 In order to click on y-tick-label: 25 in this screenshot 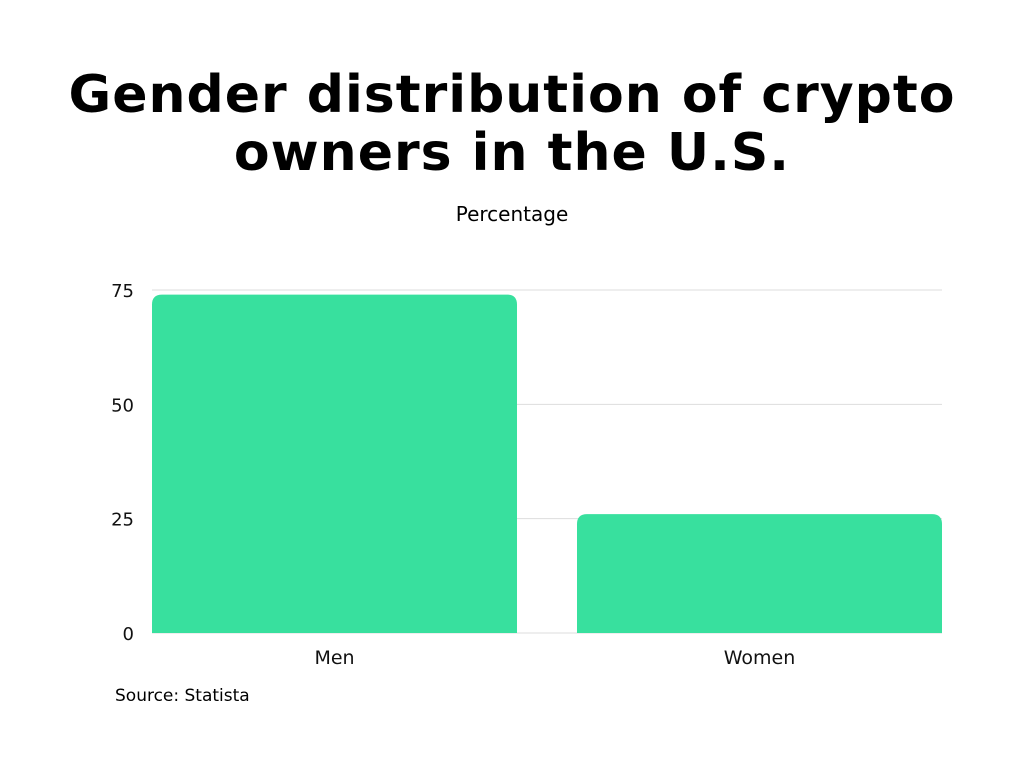, I will do `click(122, 520)`.